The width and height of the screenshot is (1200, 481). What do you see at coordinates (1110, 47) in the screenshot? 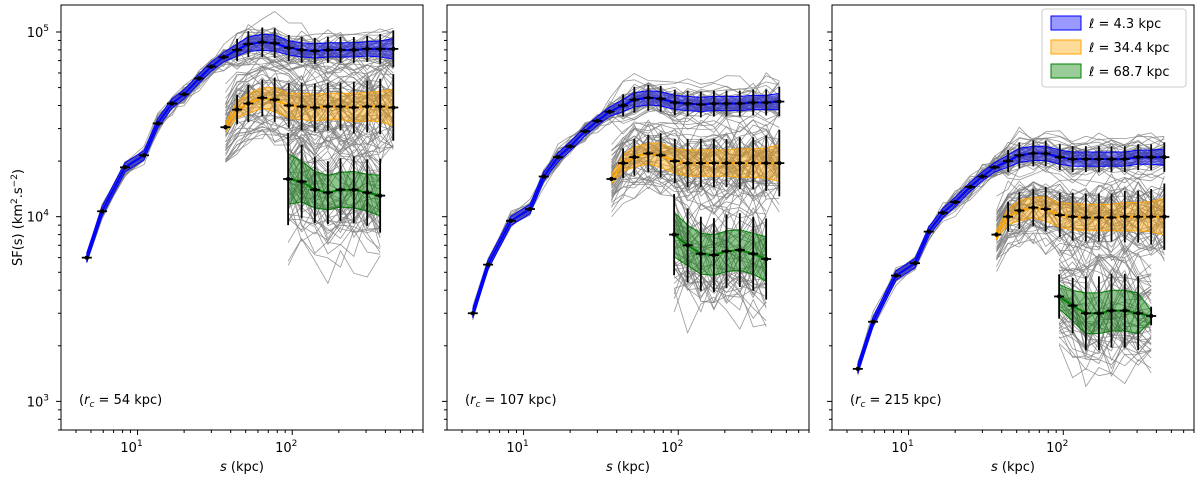
I see `legend-entry: ℓ = 34.4 kpc` at bounding box center [1110, 47].